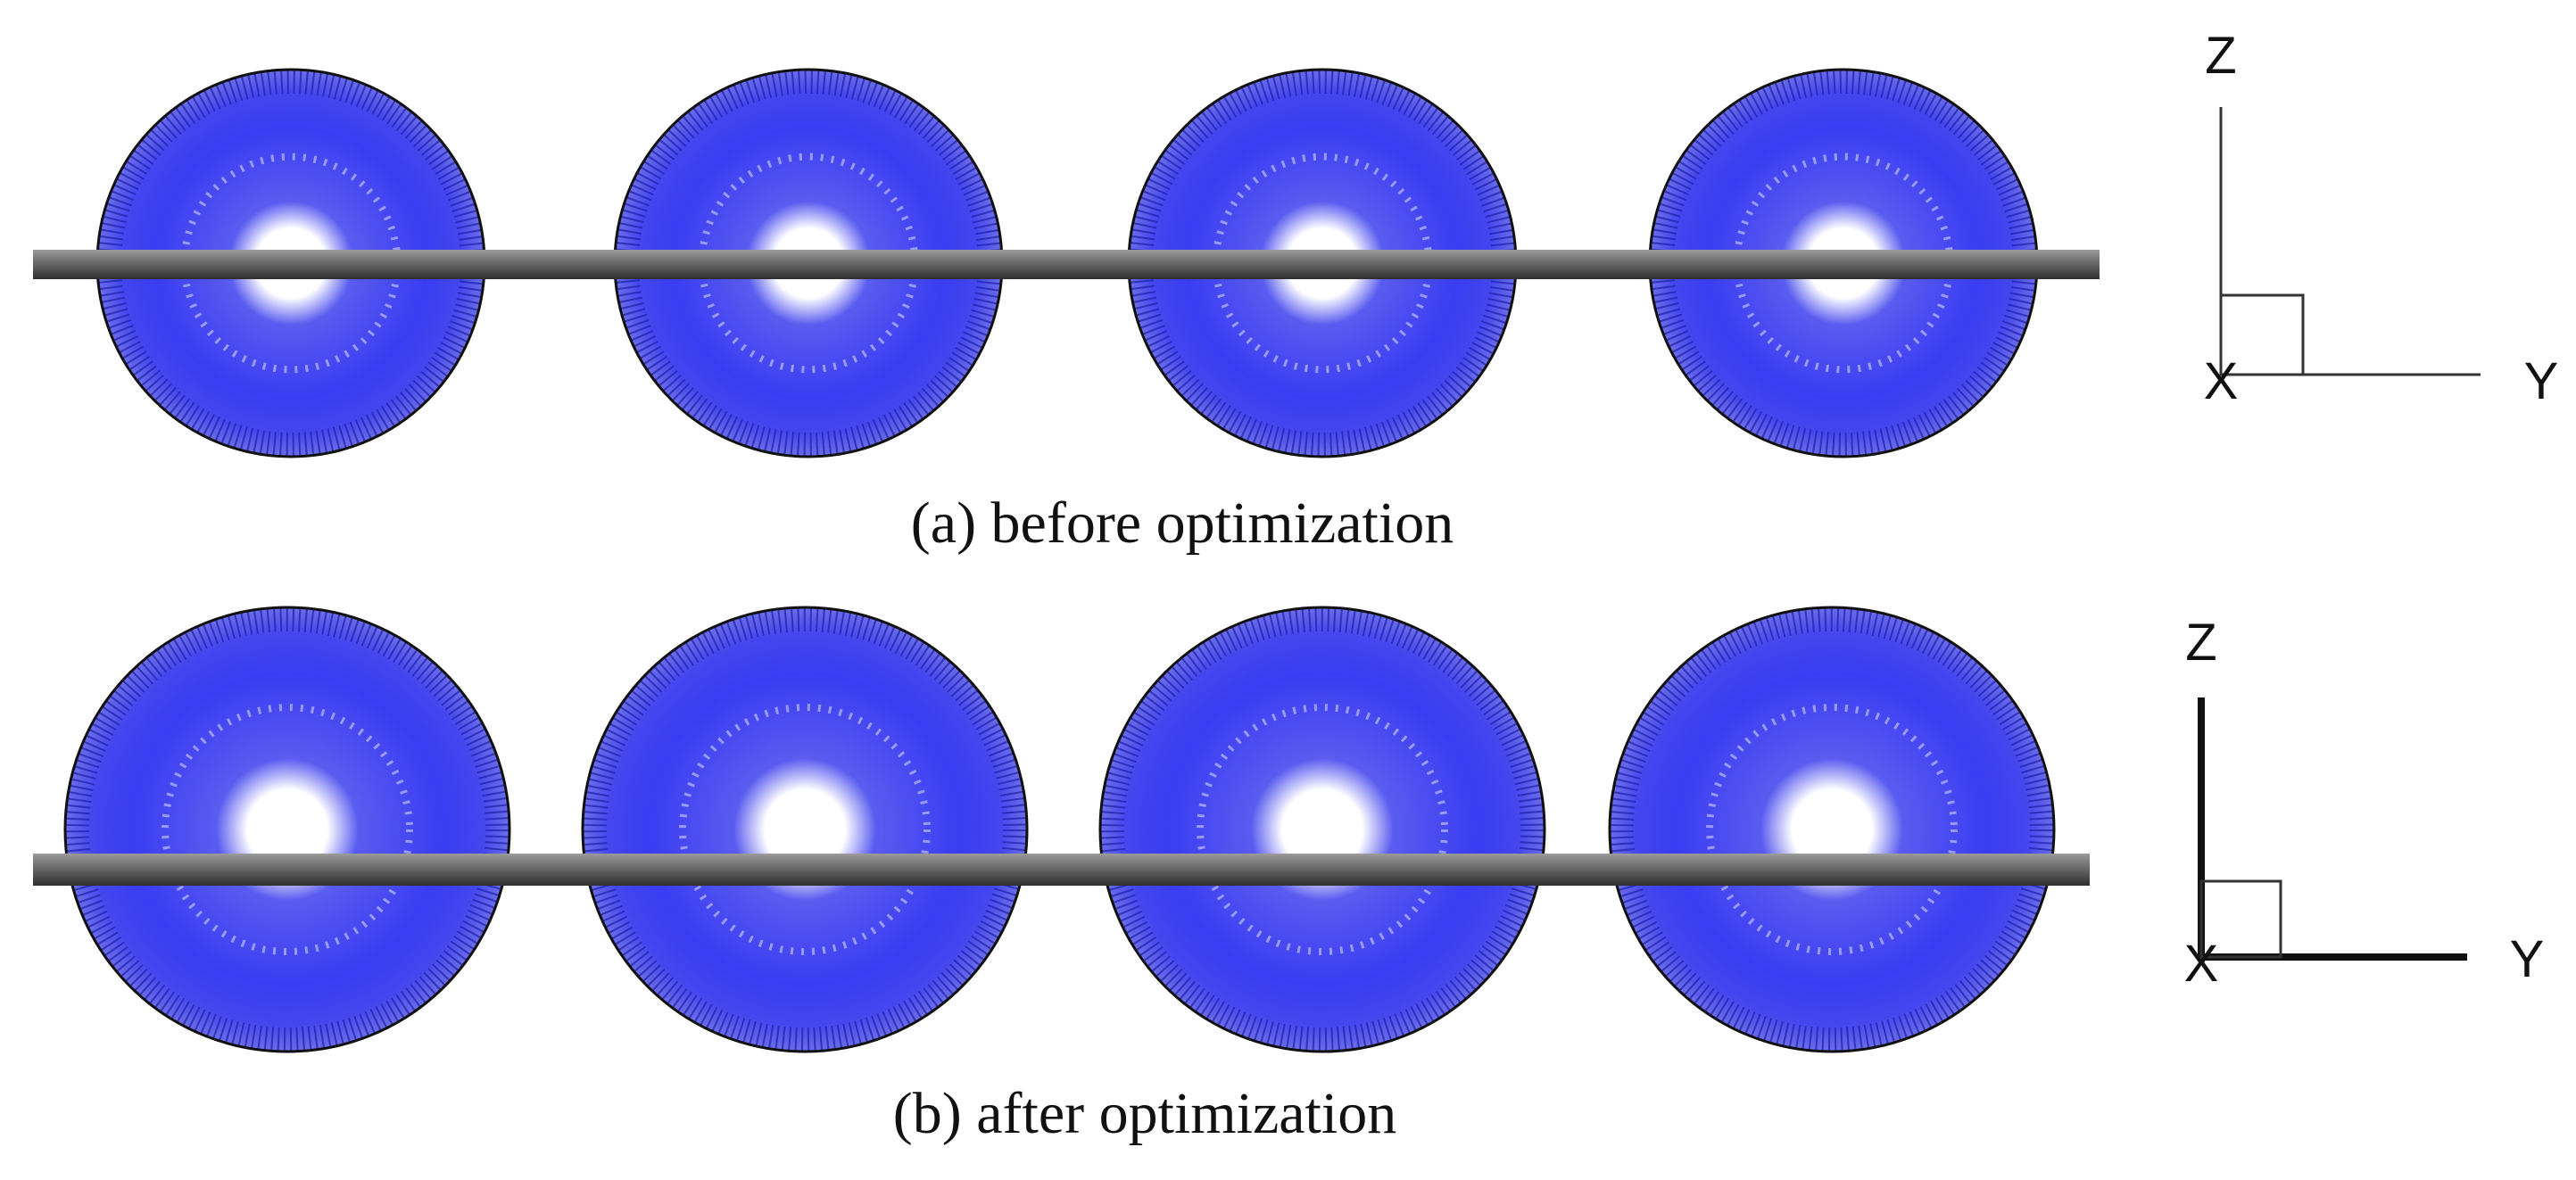 The height and width of the screenshot is (1180, 2576). What do you see at coordinates (1182, 523) in the screenshot?
I see `caption: (a) before optimization` at bounding box center [1182, 523].